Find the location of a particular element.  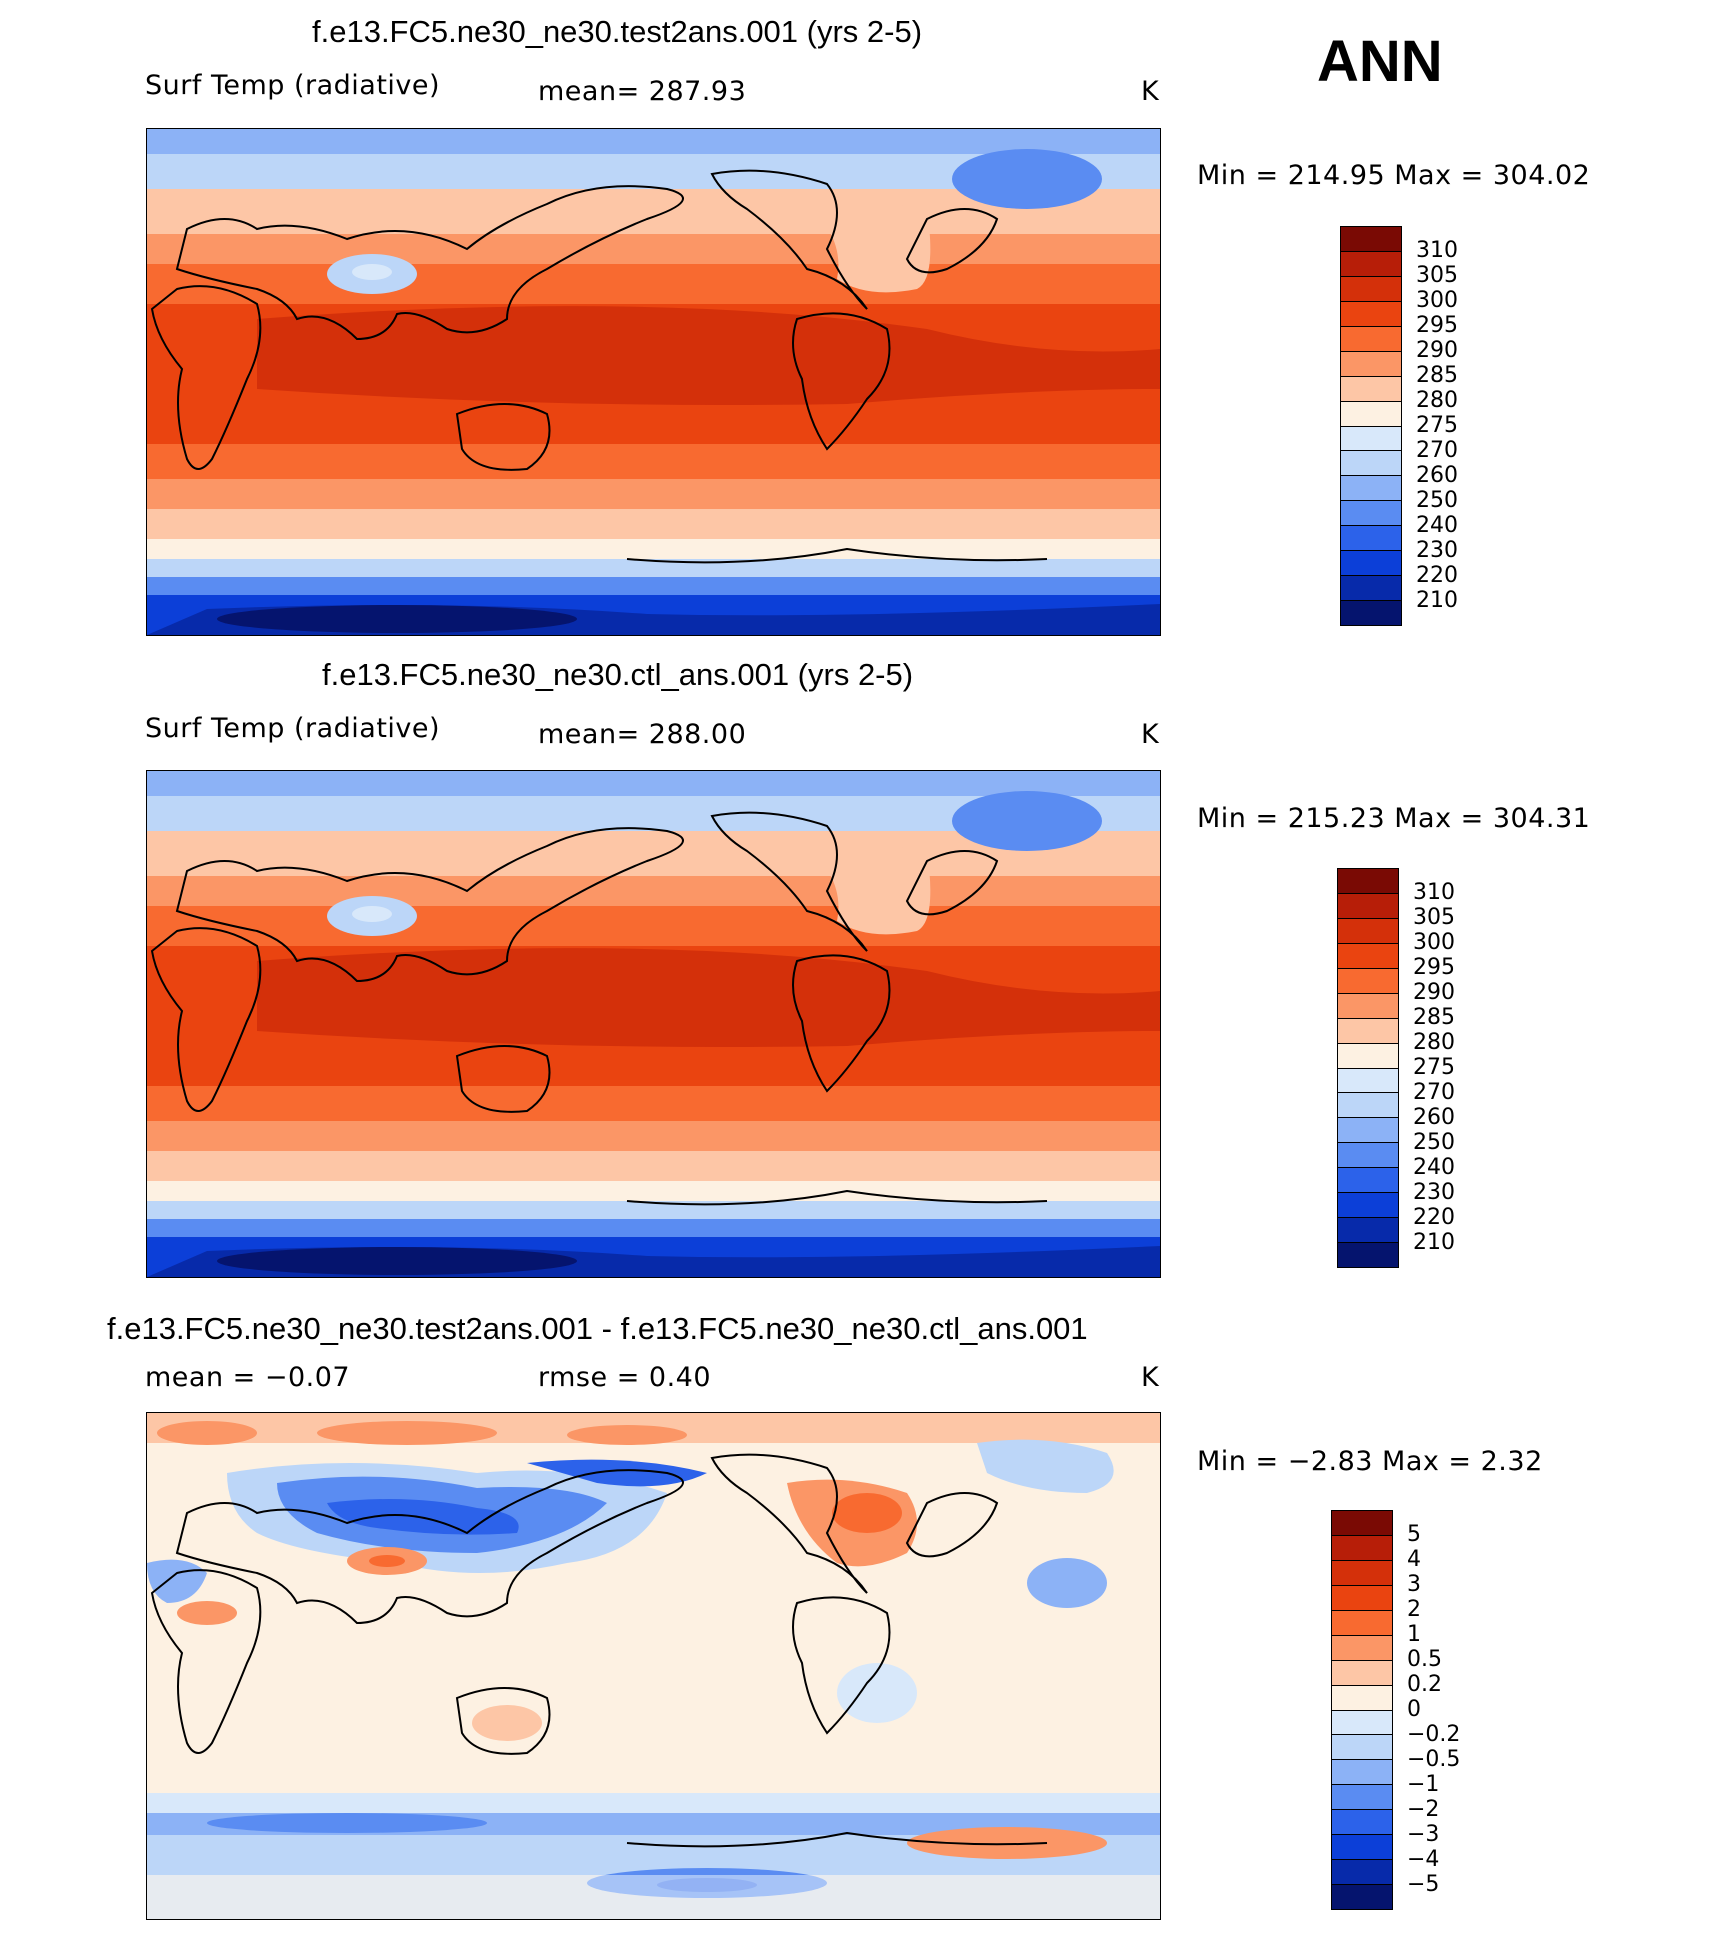

colorbar-tick-label: 2 is located at coordinates (1414, 1609).